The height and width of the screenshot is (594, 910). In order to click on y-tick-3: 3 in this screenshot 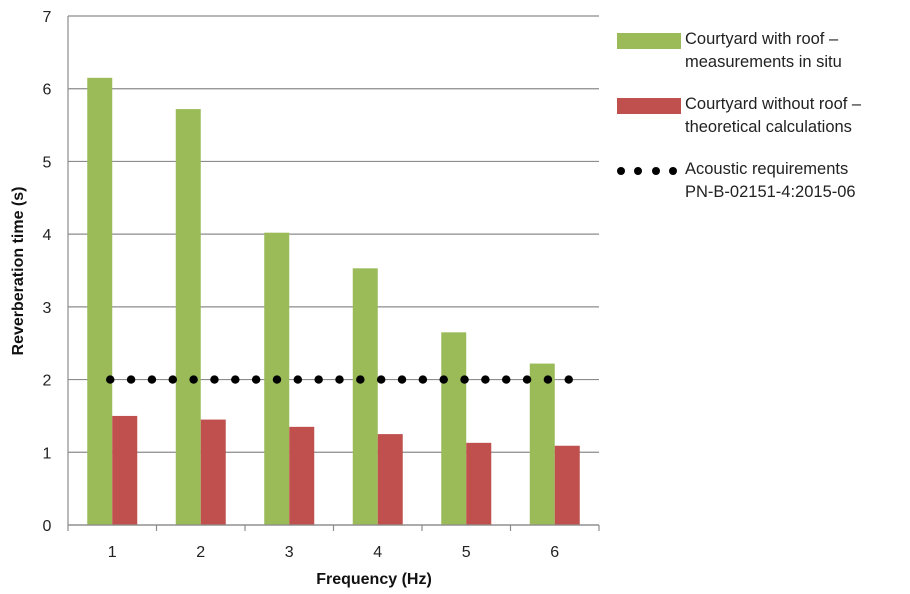, I will do `click(47, 308)`.